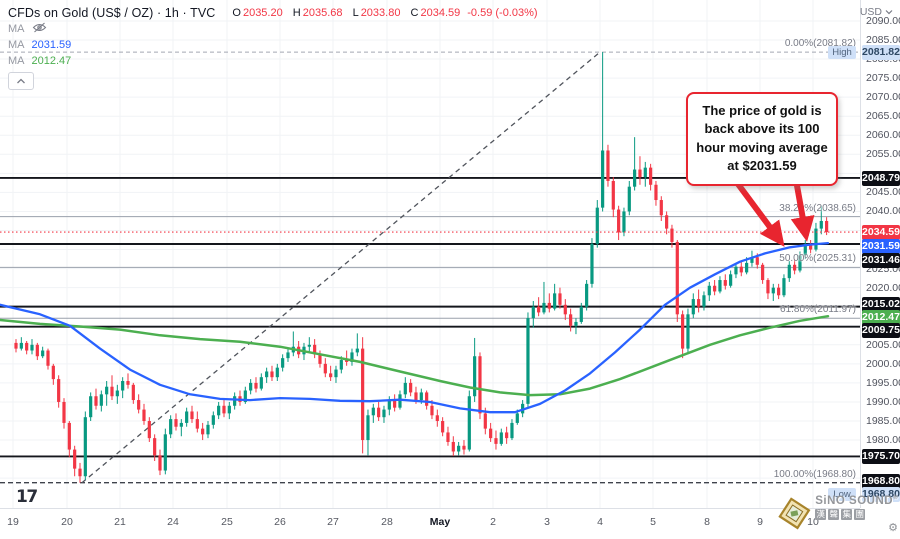 The width and height of the screenshot is (900, 539). Describe the element at coordinates (13, 522) in the screenshot. I see `time-axis-label: 19` at that location.